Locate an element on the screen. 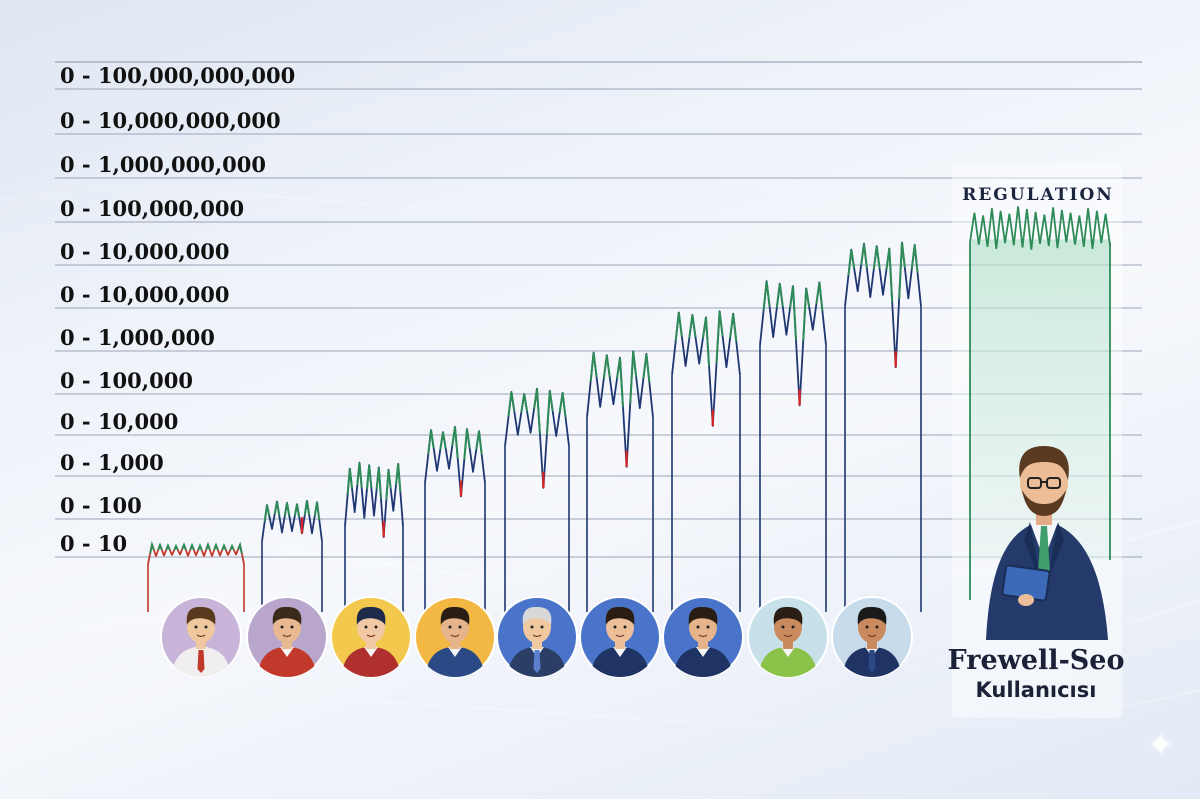 The width and height of the screenshot is (1200, 799). y-tick-label: 0 - 100,000,000 is located at coordinates (152, 208).